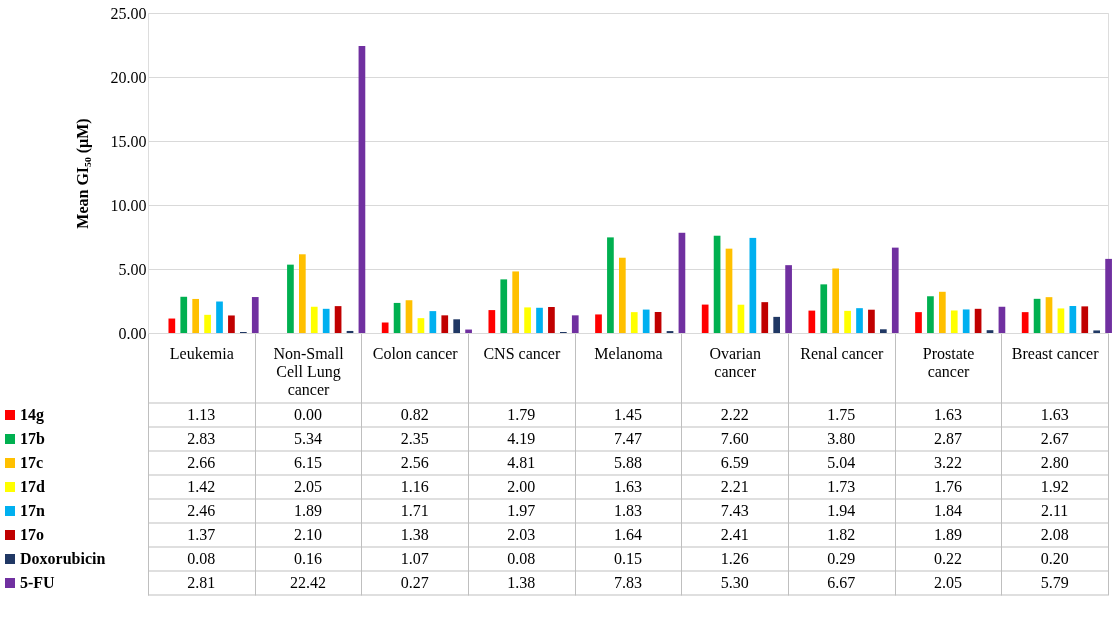 The height and width of the screenshot is (627, 1120). I want to click on data-label: 1.38, so click(521, 582).